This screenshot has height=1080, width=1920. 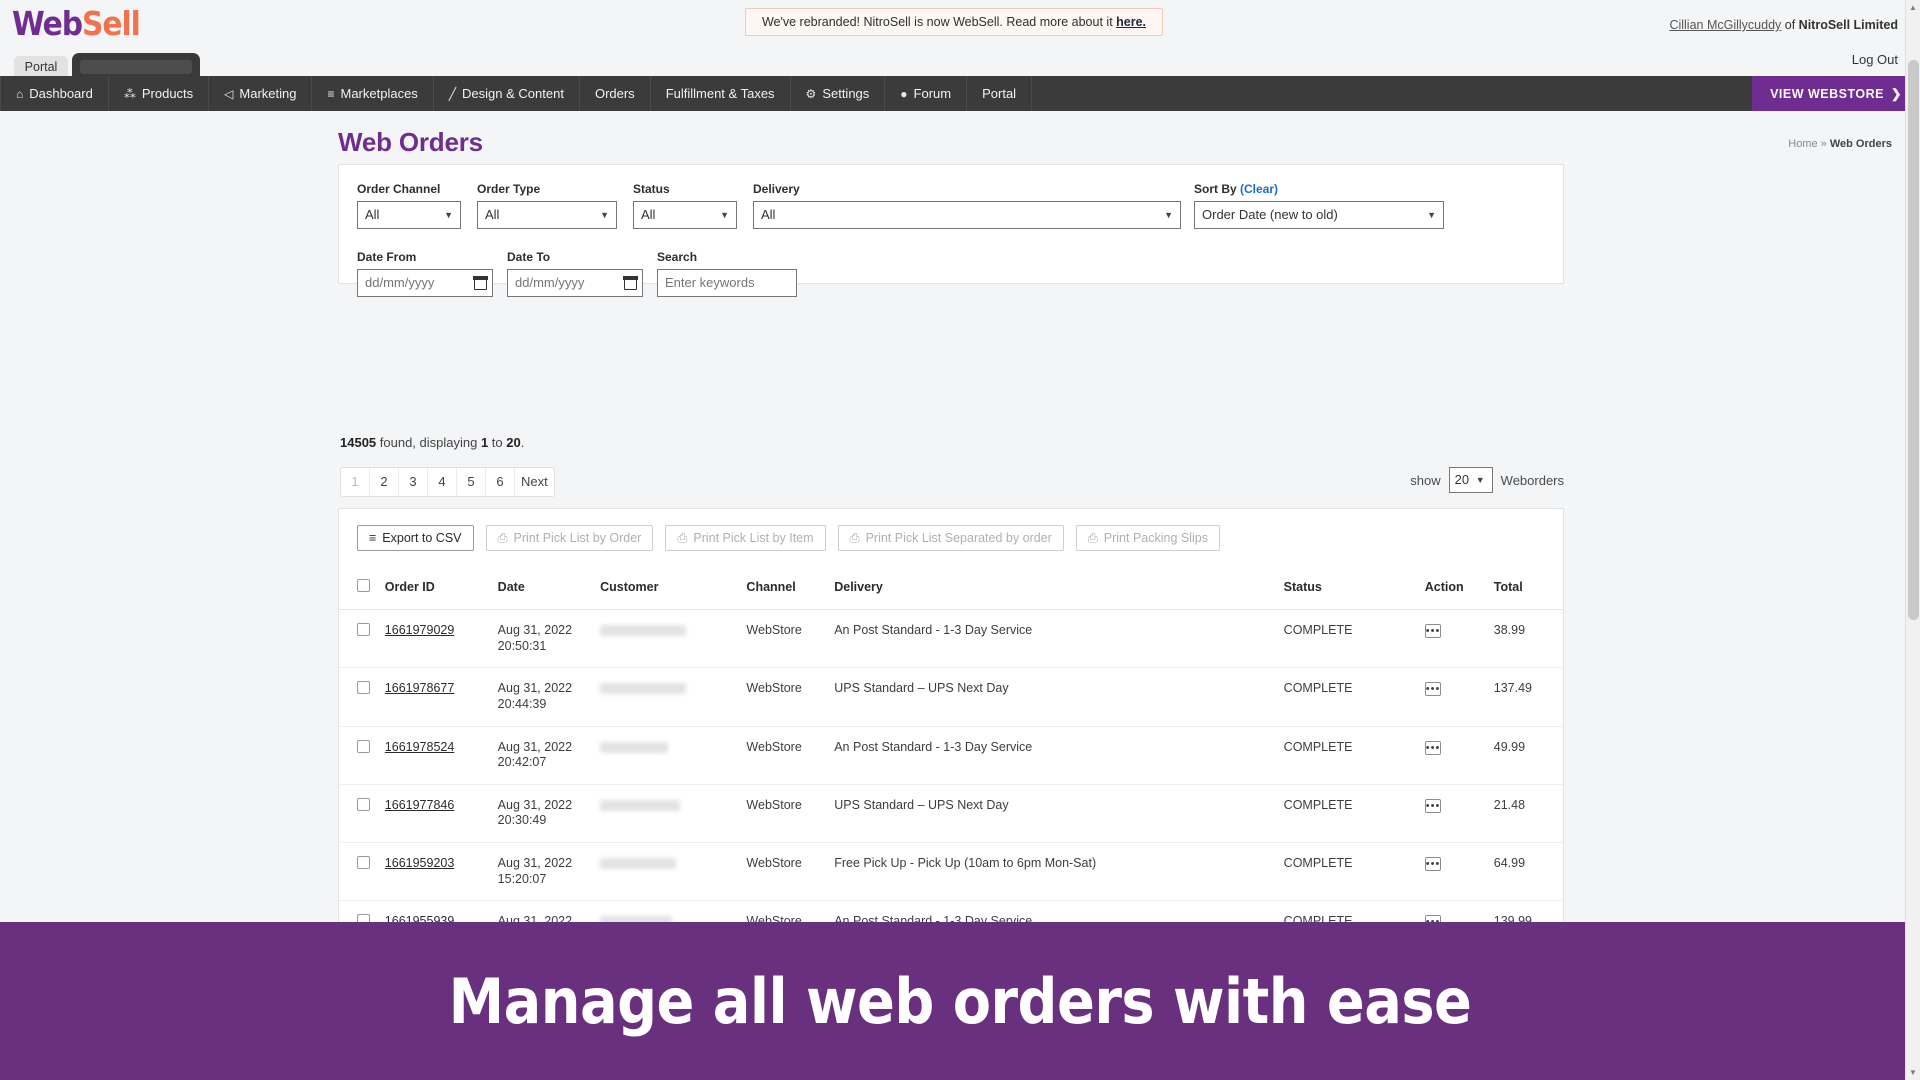 What do you see at coordinates (1803, 144) in the screenshot?
I see `breadcrumb-home-link: Home` at bounding box center [1803, 144].